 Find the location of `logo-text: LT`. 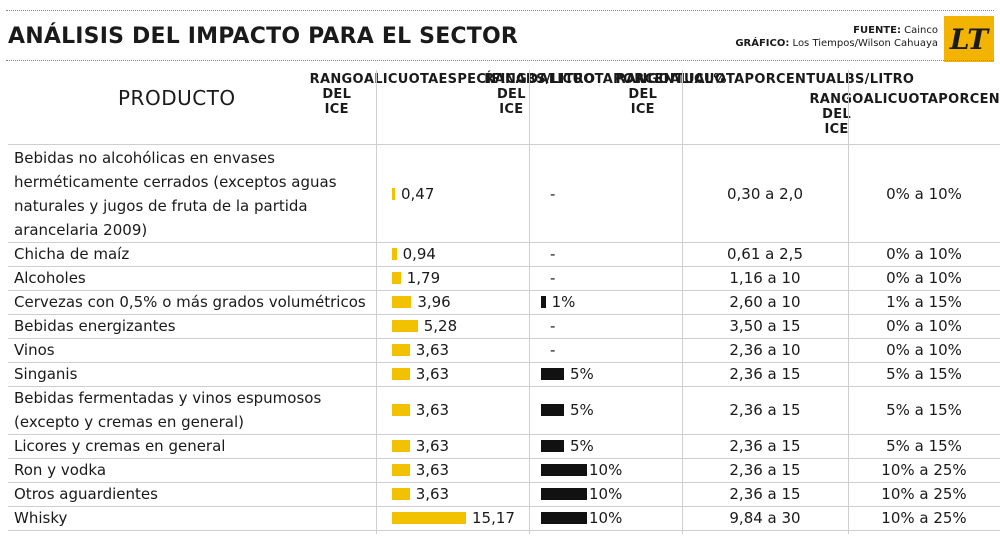

logo-text: LT is located at coordinates (969, 39).